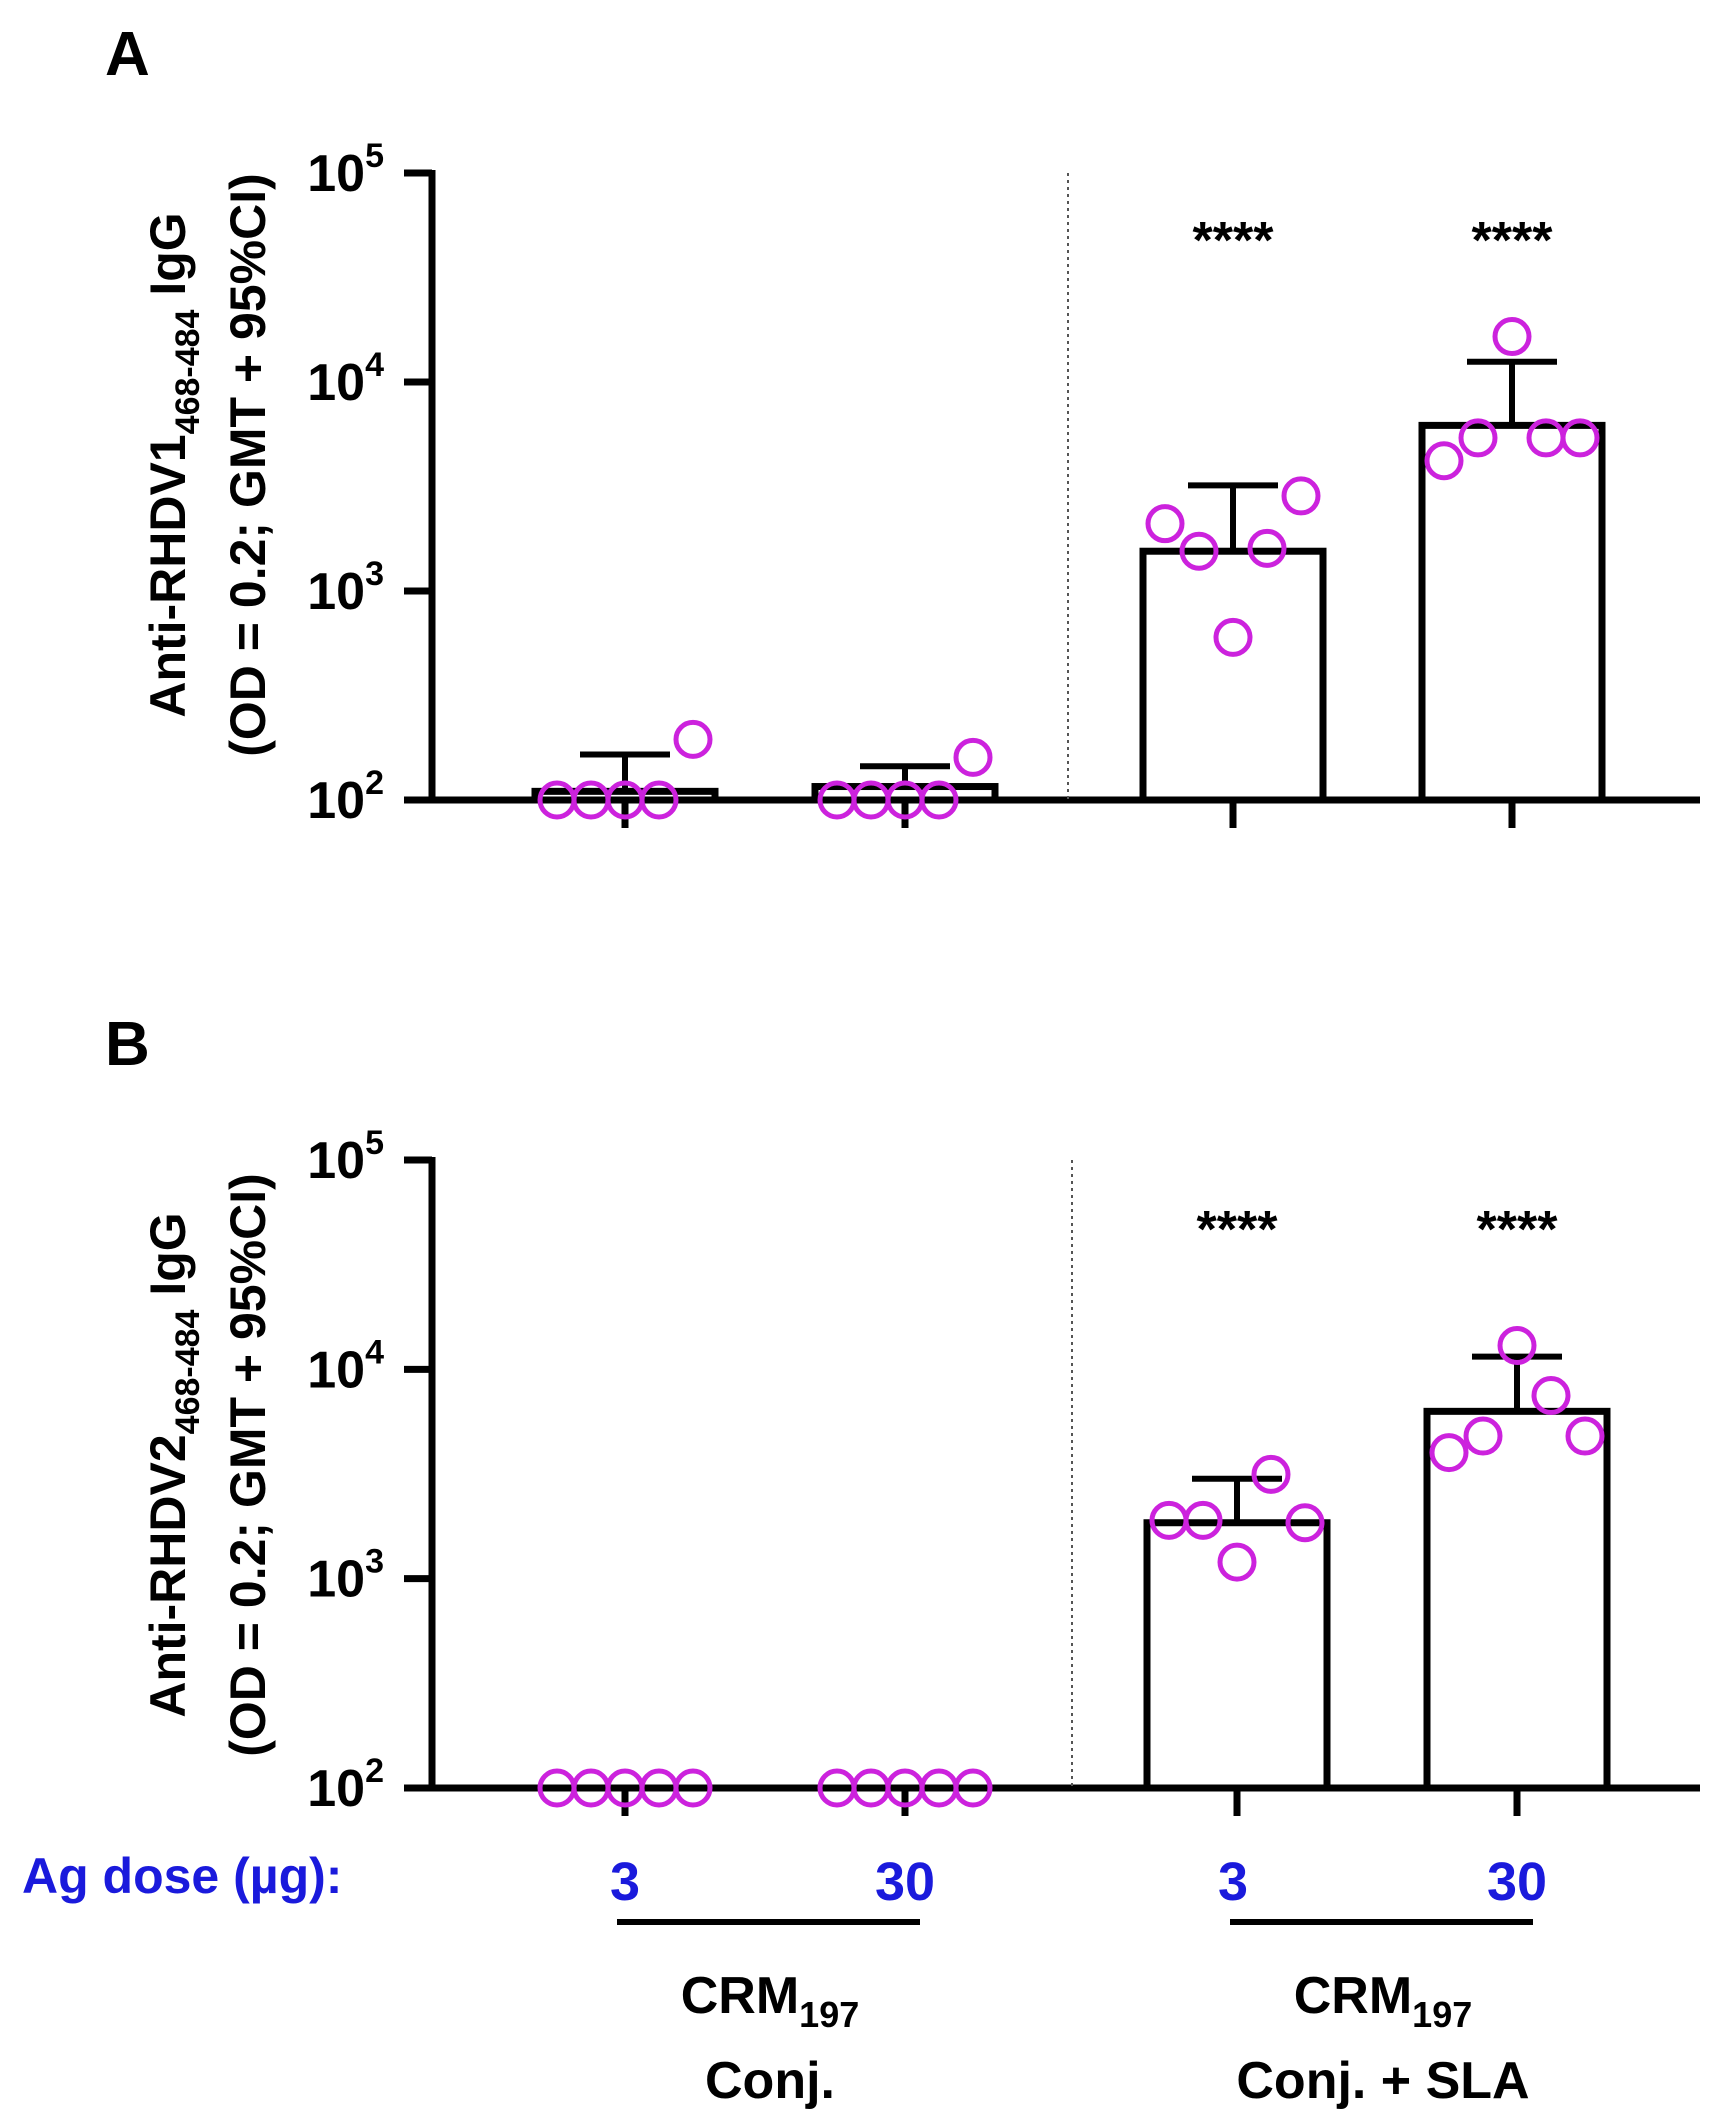  Describe the element at coordinates (127, 1044) in the screenshot. I see `panel-label: B` at that location.